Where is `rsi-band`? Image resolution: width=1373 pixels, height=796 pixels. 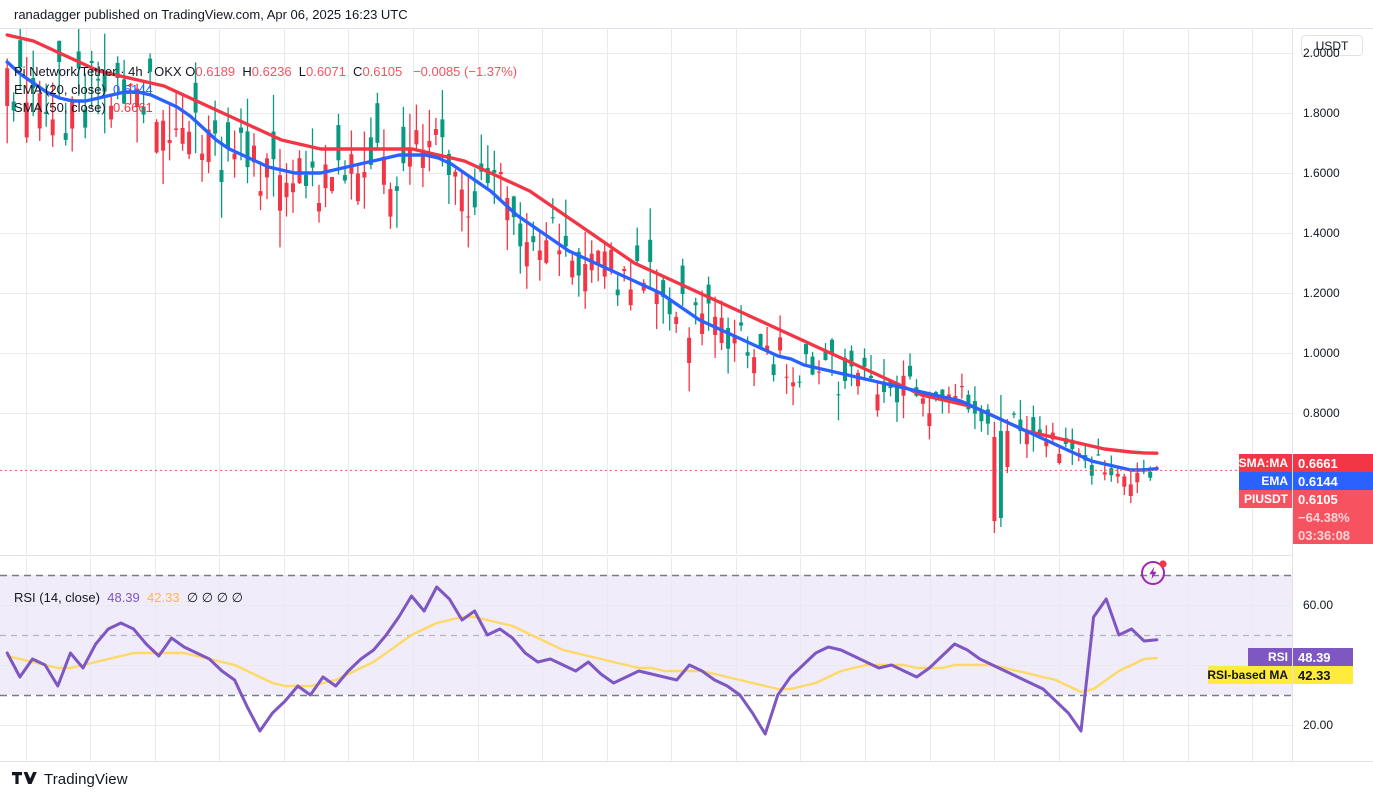
rsi-band is located at coordinates (646, 635).